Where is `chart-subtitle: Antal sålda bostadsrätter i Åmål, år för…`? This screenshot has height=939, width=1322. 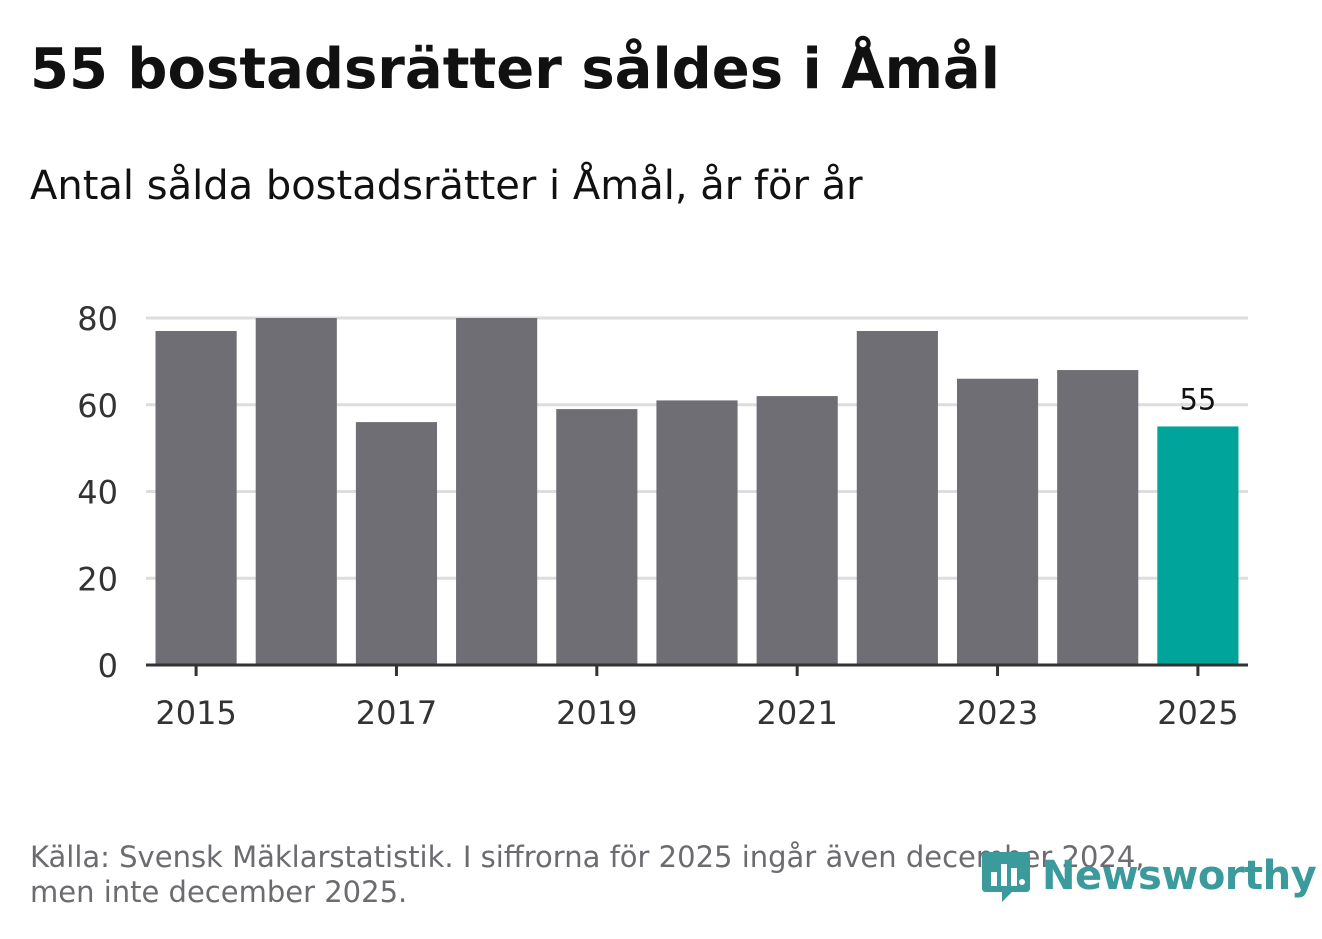 chart-subtitle: Antal sålda bostadsrätter i Åmål, år för… is located at coordinates (446, 186).